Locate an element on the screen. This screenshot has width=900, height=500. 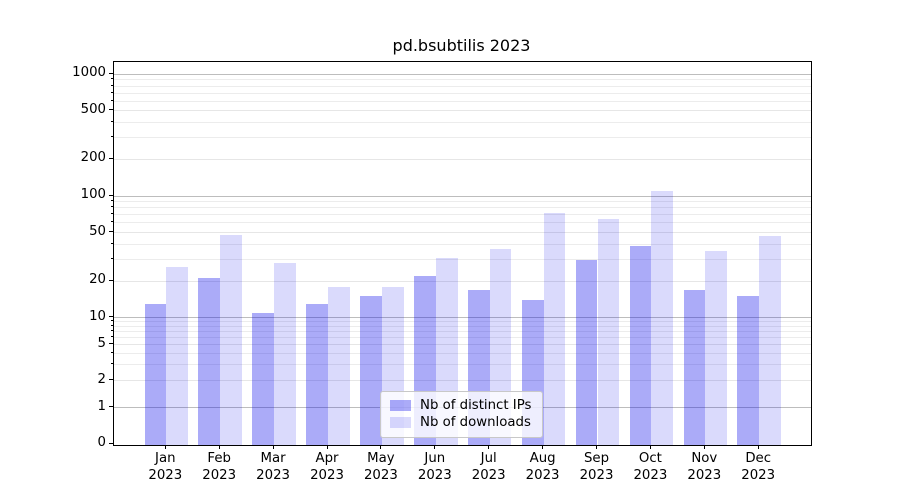
bar-downloads-mar-2023 is located at coordinates (285, 354).